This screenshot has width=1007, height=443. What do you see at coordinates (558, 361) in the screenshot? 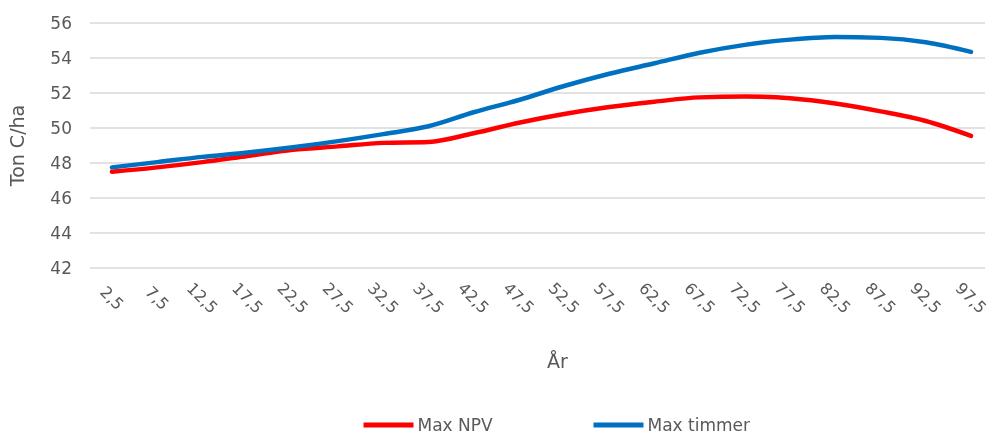
I see `x-axis-title: År` at bounding box center [558, 361].